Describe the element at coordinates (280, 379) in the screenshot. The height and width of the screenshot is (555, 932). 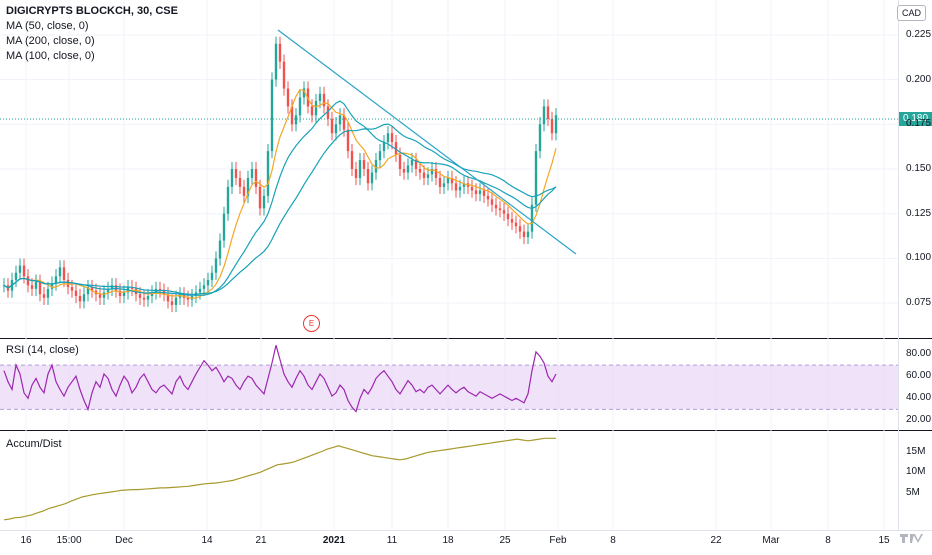
I see `rsi-line` at that location.